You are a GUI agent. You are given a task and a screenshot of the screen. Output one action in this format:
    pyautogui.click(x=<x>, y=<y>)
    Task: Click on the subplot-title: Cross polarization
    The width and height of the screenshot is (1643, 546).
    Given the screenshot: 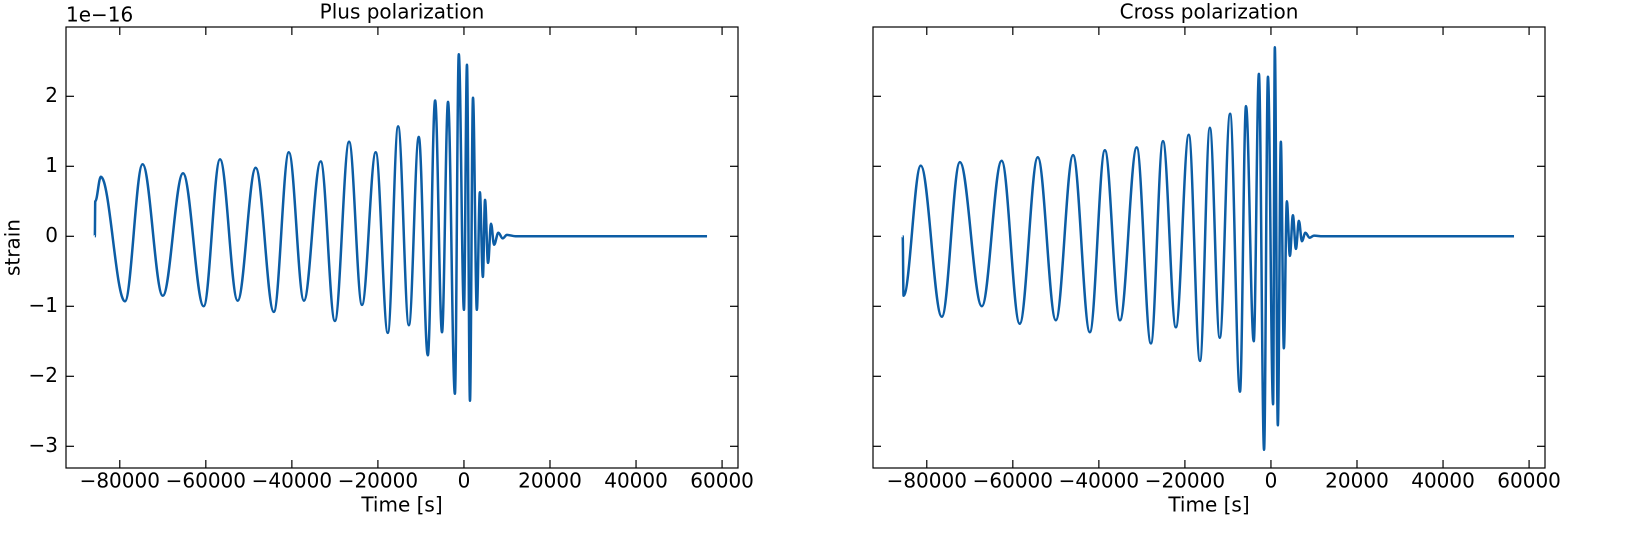 What is the action you would take?
    pyautogui.click(x=1209, y=12)
    